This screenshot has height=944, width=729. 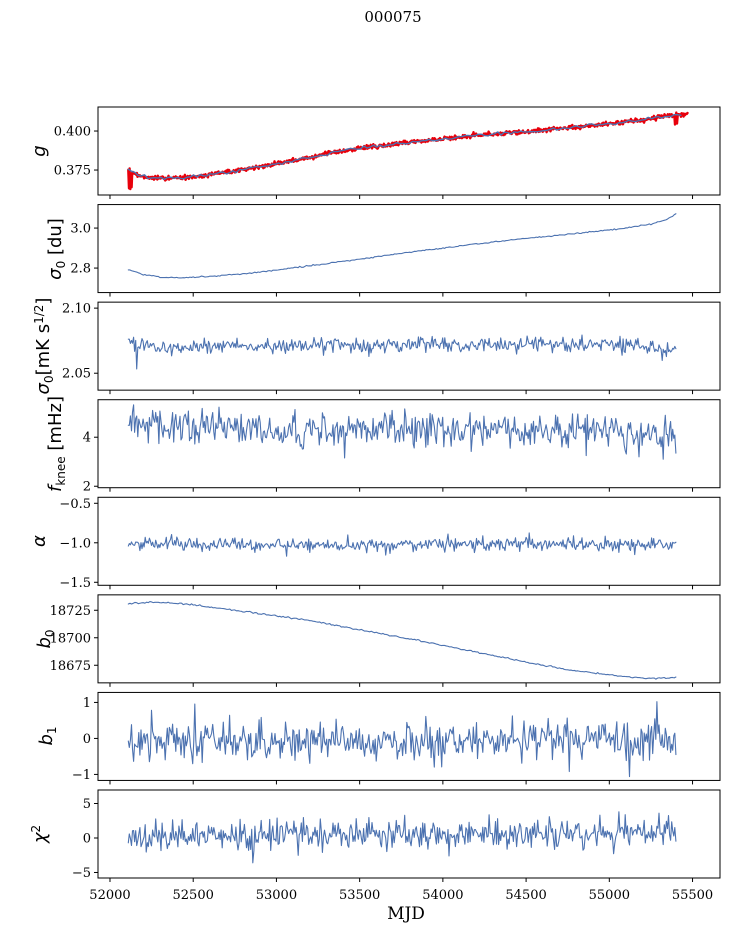 What do you see at coordinates (402, 352) in the screenshot?
I see `series-sigma0-mks-line` at bounding box center [402, 352].